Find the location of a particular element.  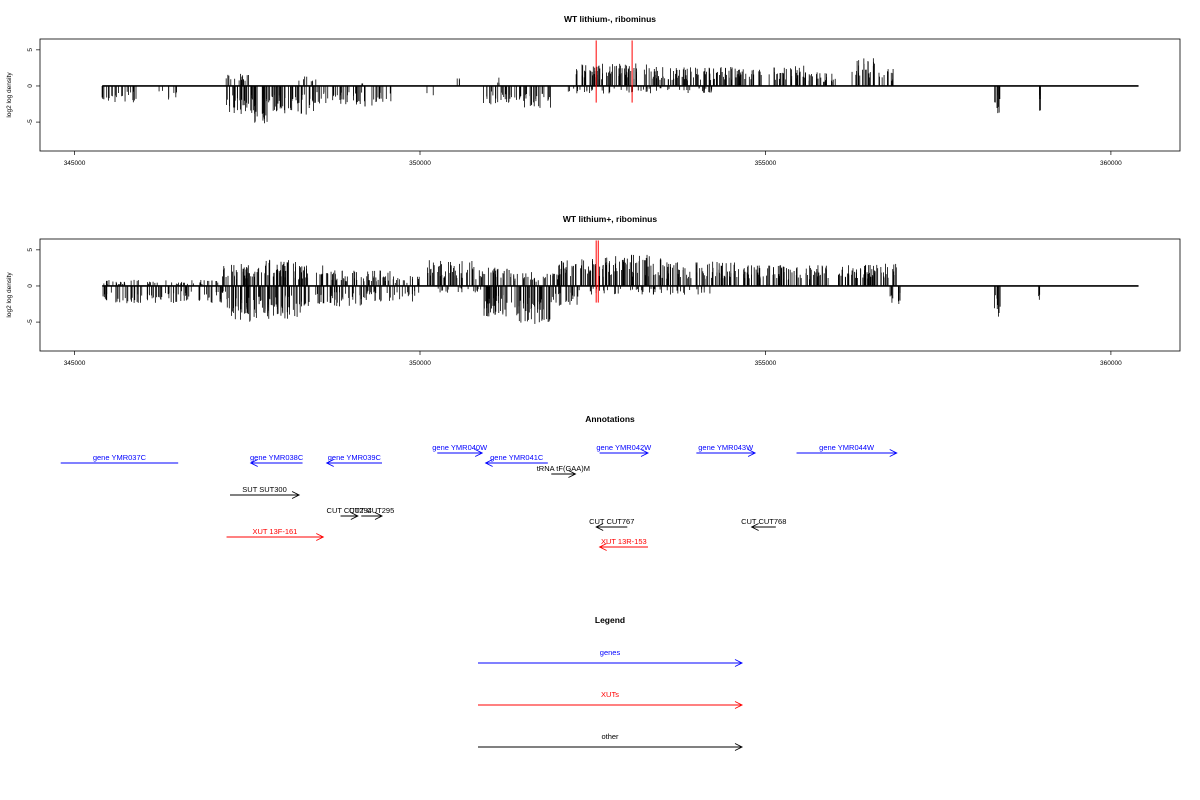

annotation-feature: gene YMR042W is located at coordinates (624, 450).